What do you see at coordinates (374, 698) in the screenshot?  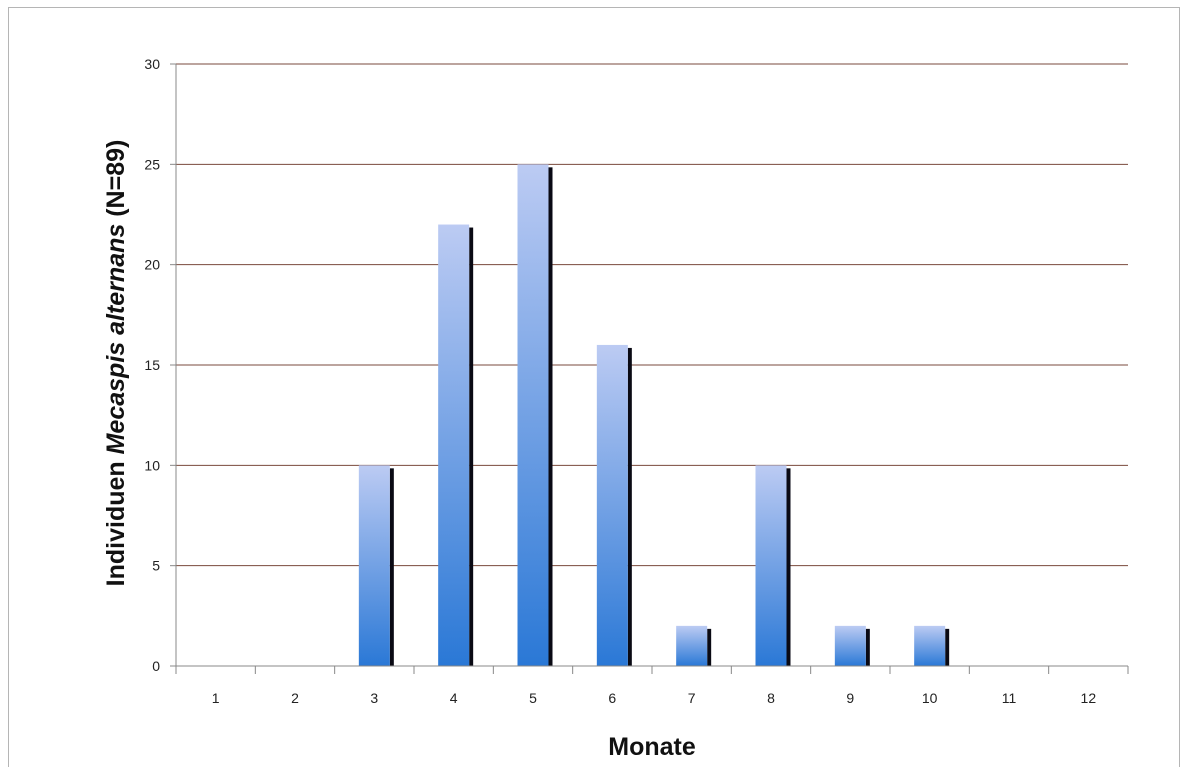 I see `x-tick-label: 3` at bounding box center [374, 698].